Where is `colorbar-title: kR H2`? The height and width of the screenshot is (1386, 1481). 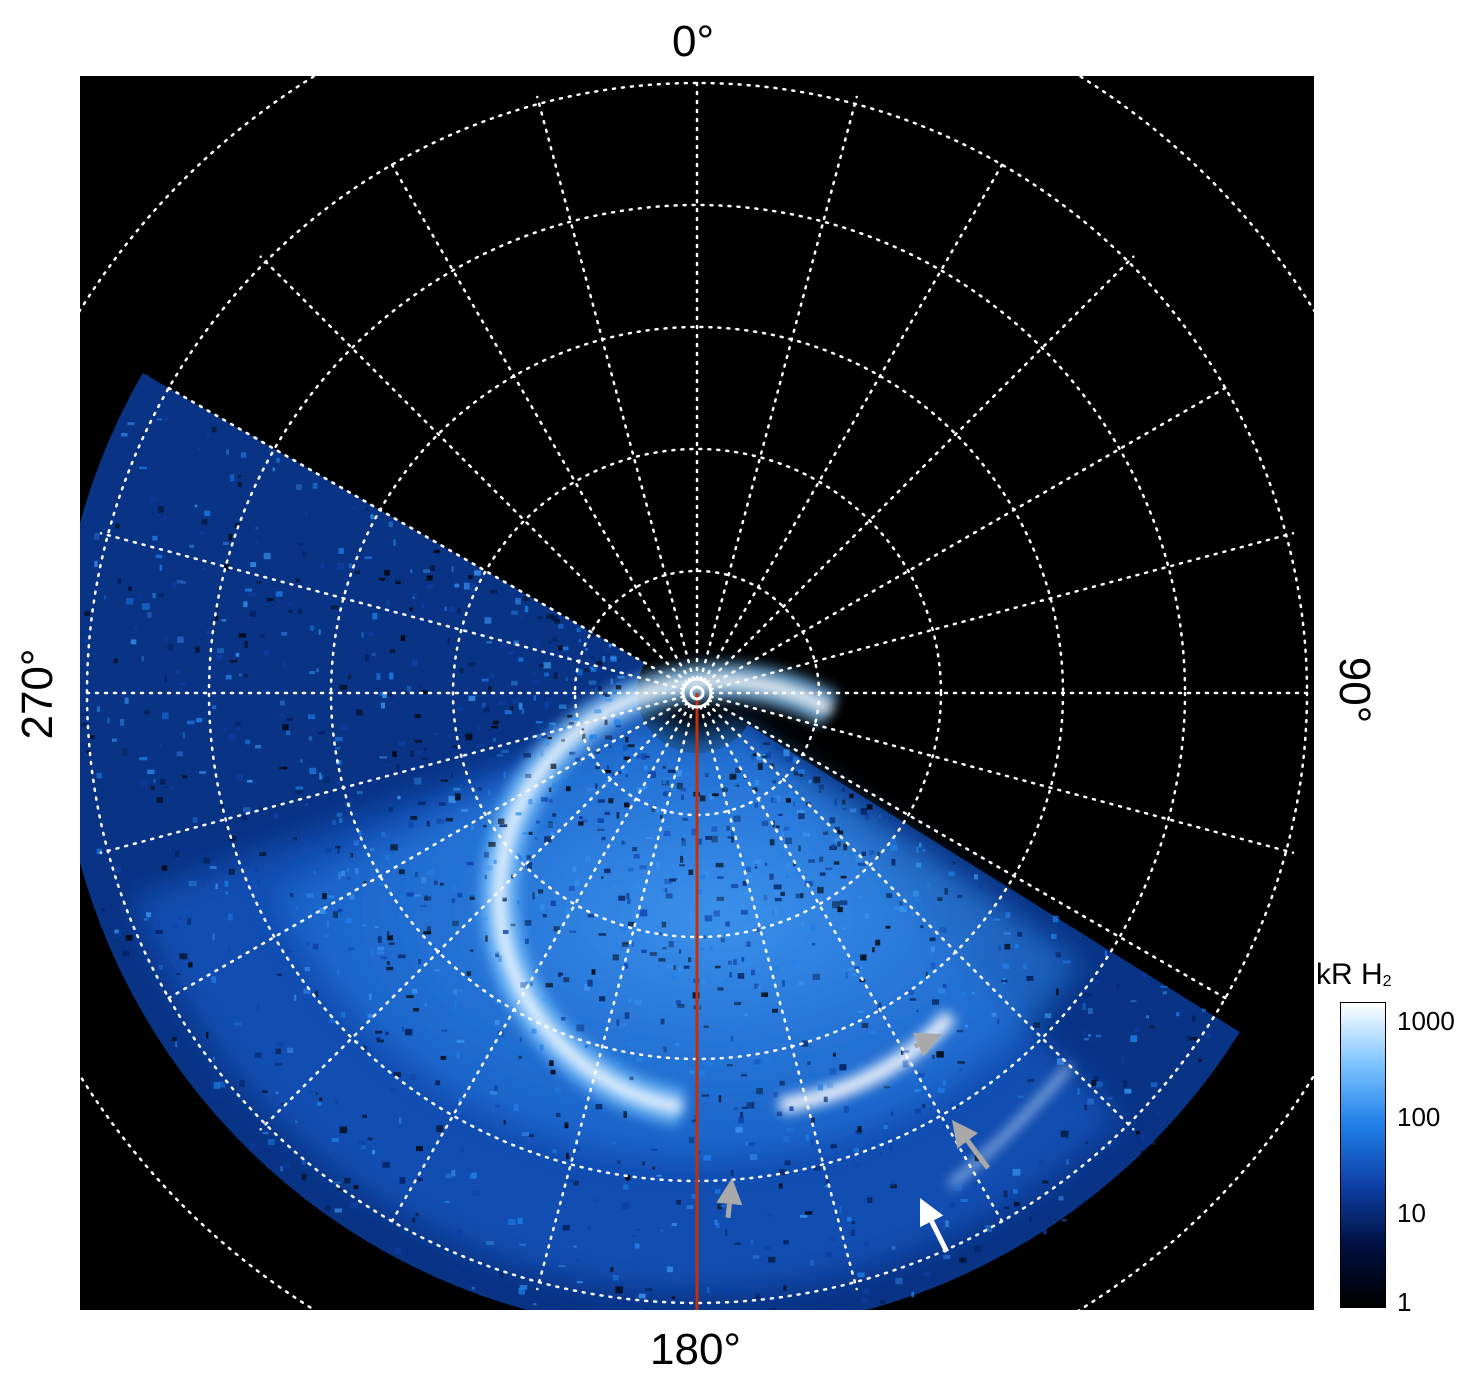
colorbar-title: kR H2 is located at coordinates (1354, 974).